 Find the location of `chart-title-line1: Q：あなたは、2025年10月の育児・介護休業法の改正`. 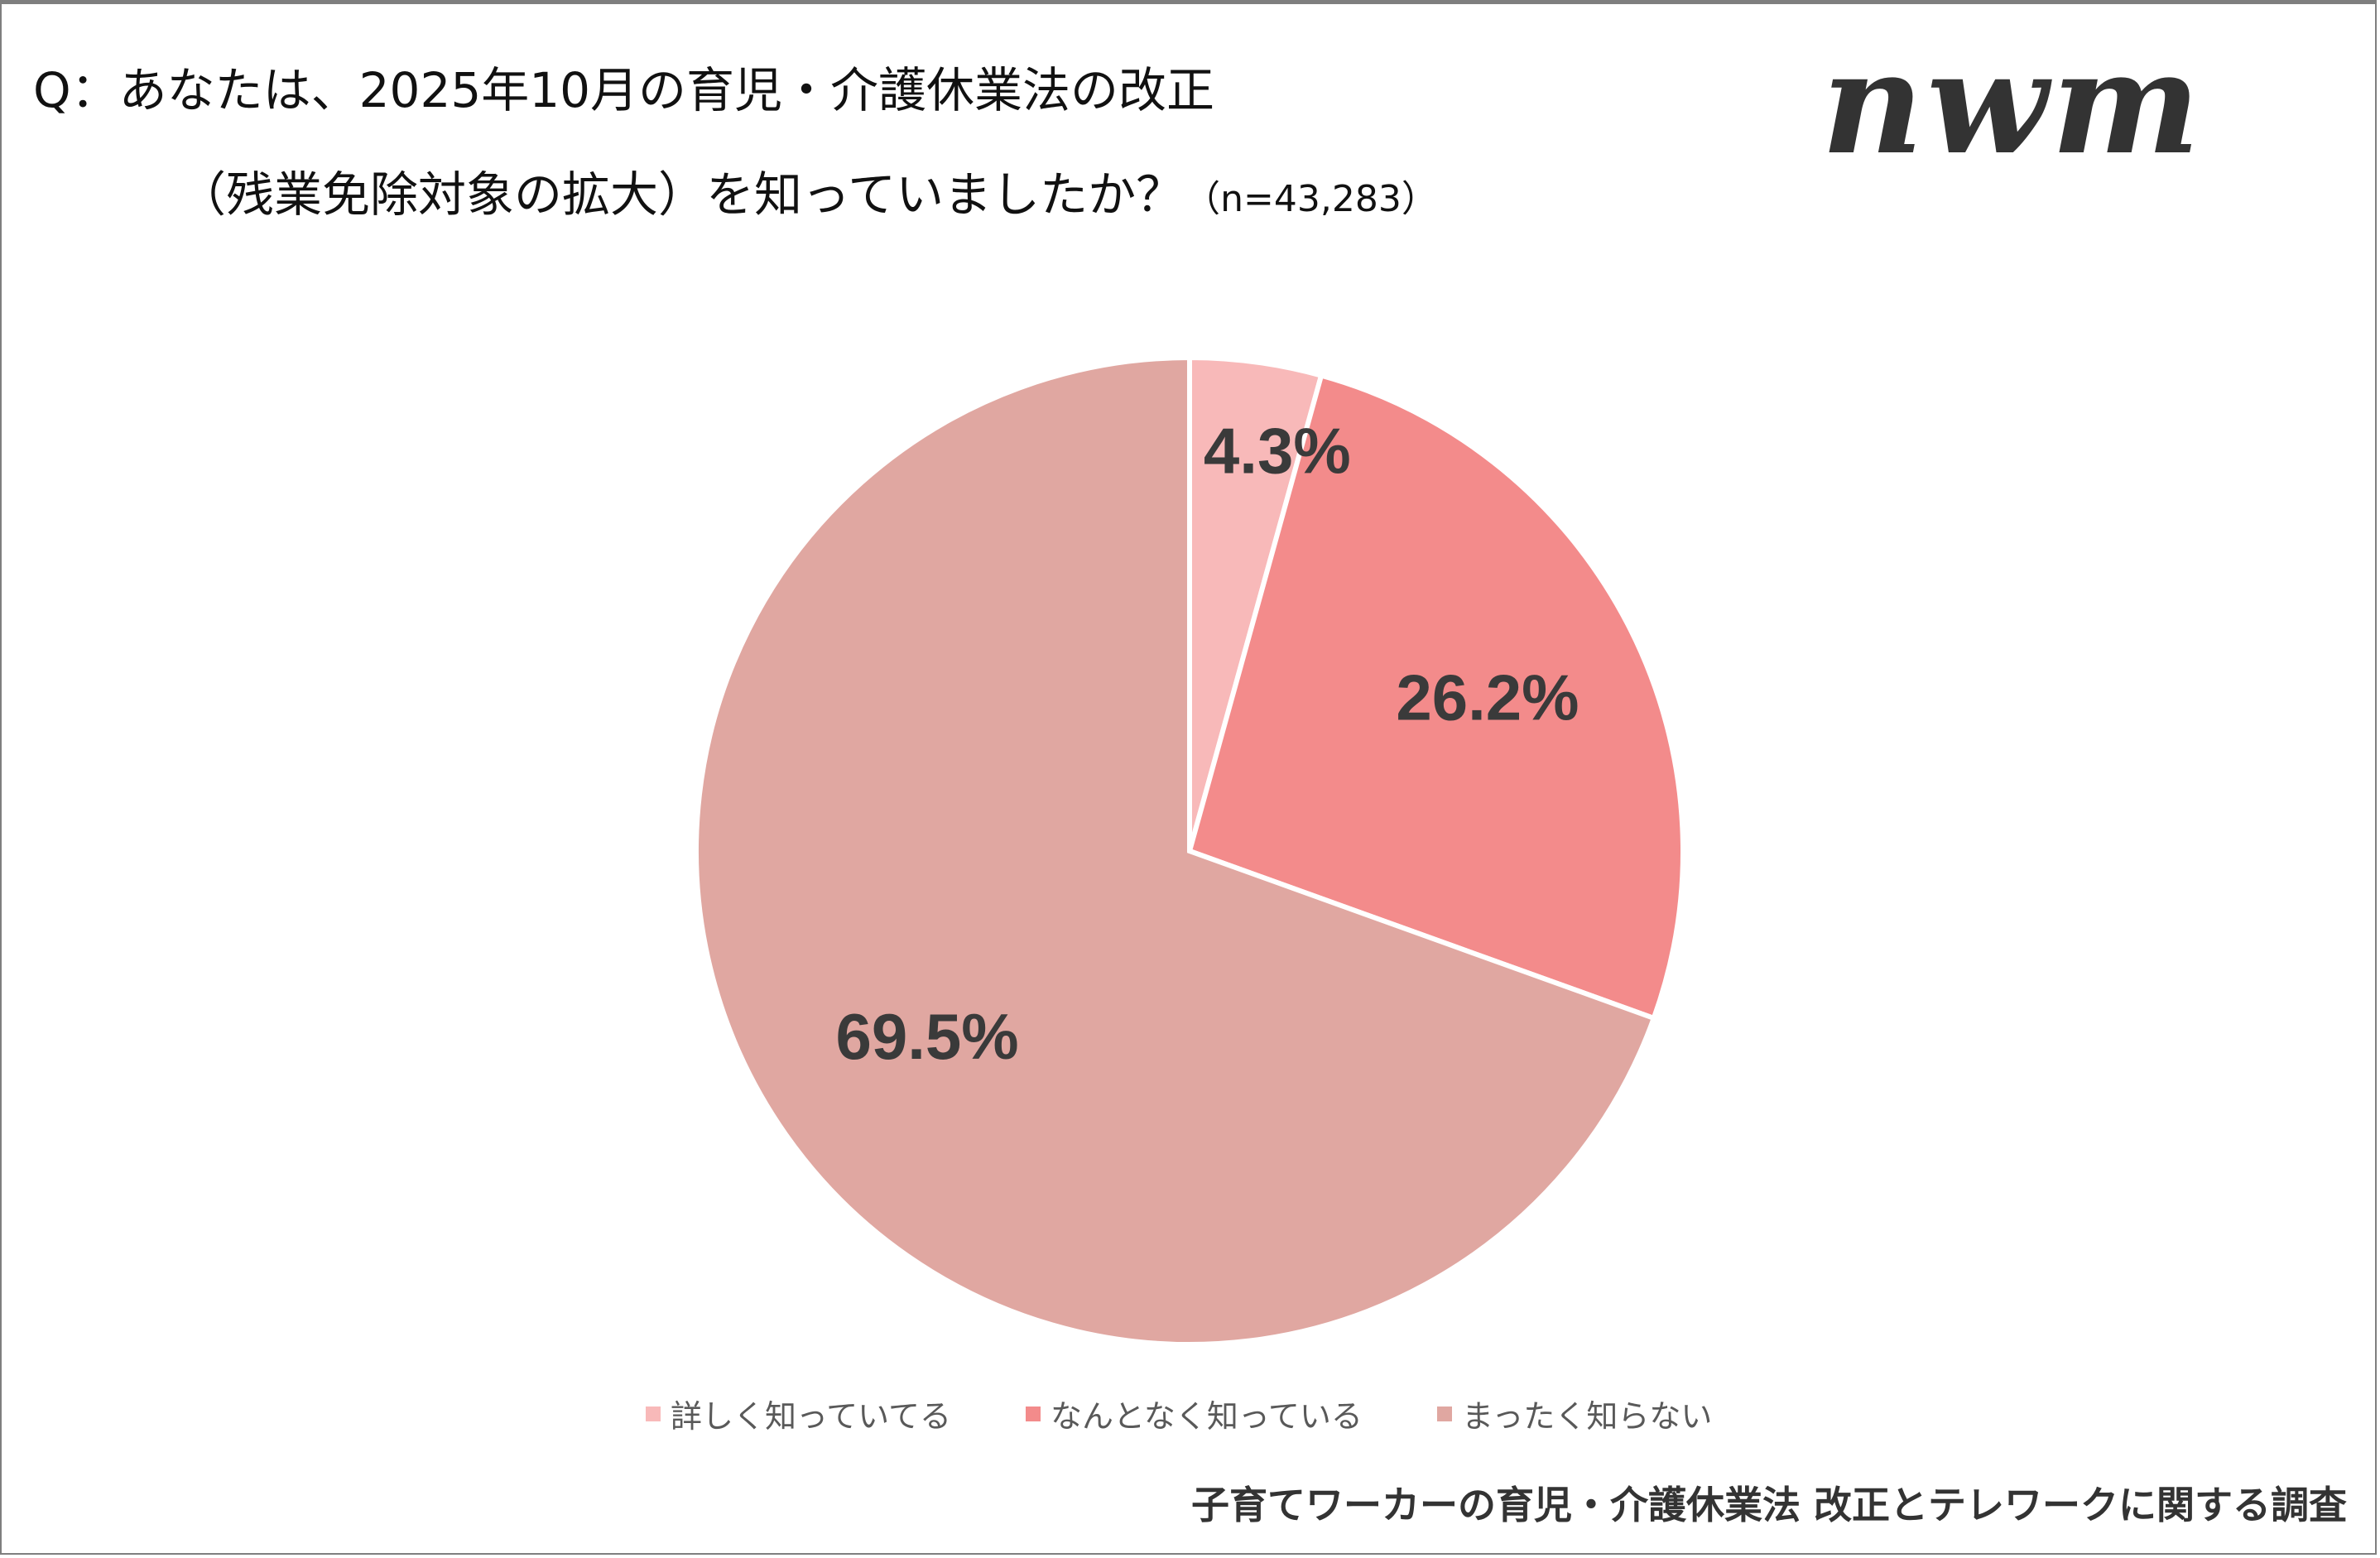

chart-title-line1: Q：あなたは、2025年10月の育児・介護休業法の改正 is located at coordinates (624, 90).